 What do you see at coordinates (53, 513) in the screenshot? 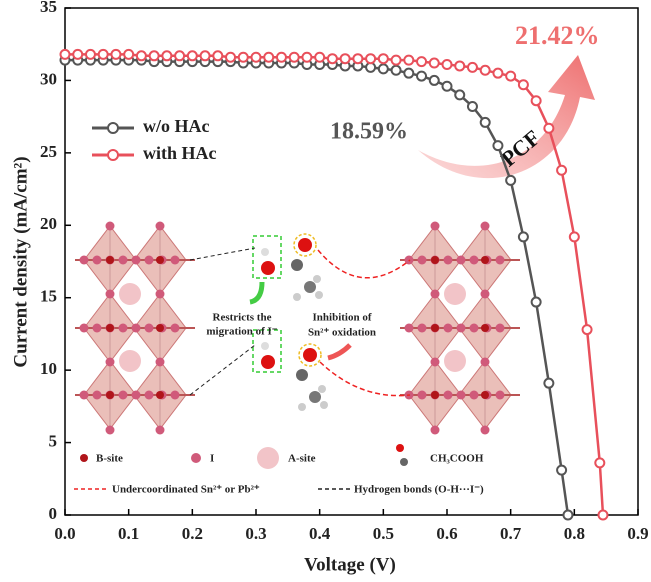
I see `y-tick-label: 0` at bounding box center [53, 513].